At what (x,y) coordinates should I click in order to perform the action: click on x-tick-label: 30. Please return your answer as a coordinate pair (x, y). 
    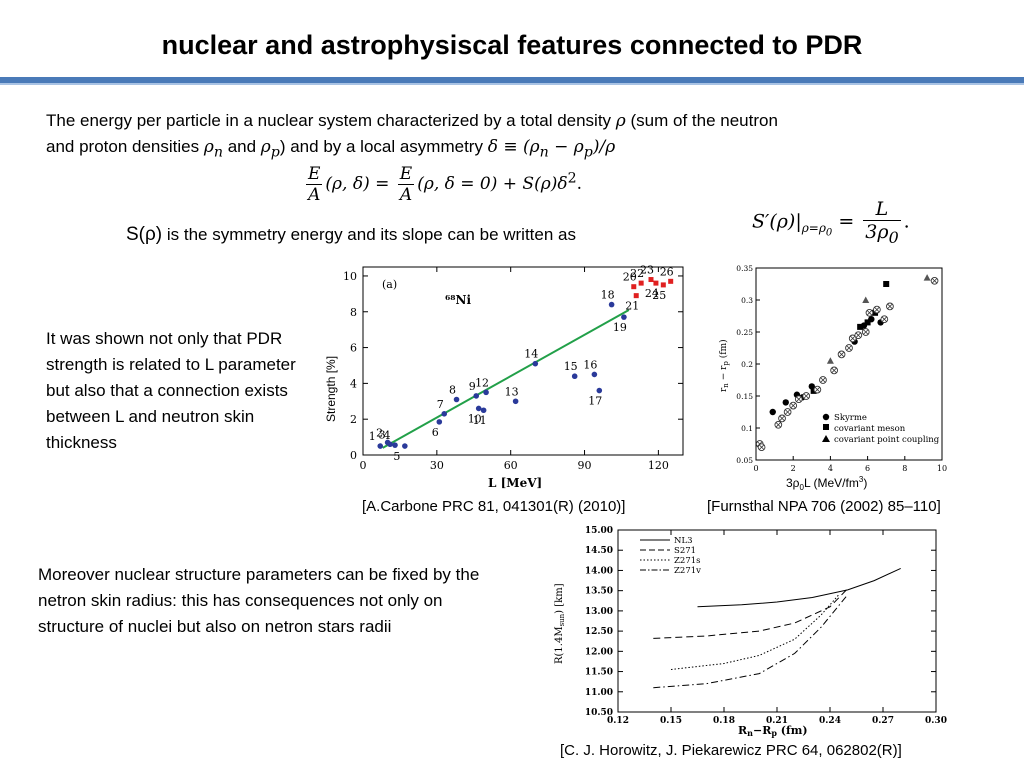
    Looking at the image, I should click on (437, 465).